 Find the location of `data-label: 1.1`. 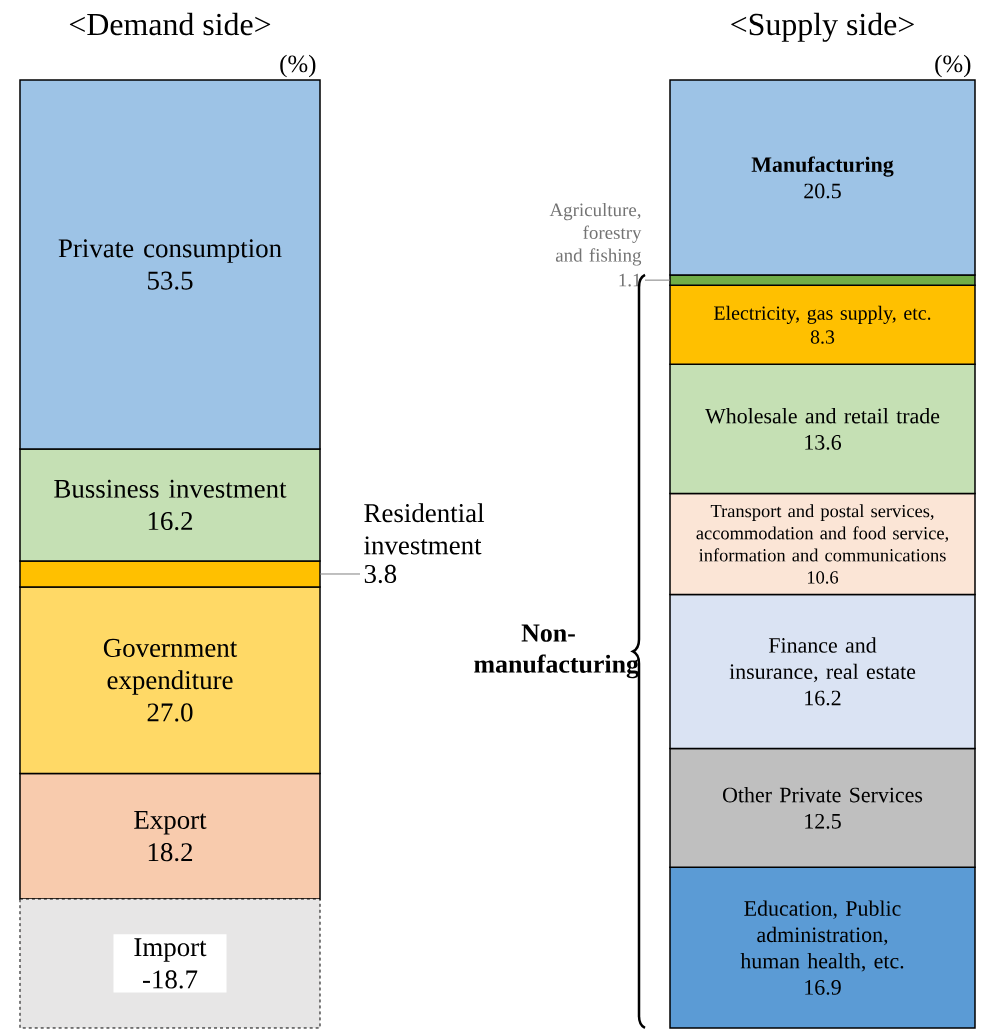

data-label: 1.1 is located at coordinates (630, 280).